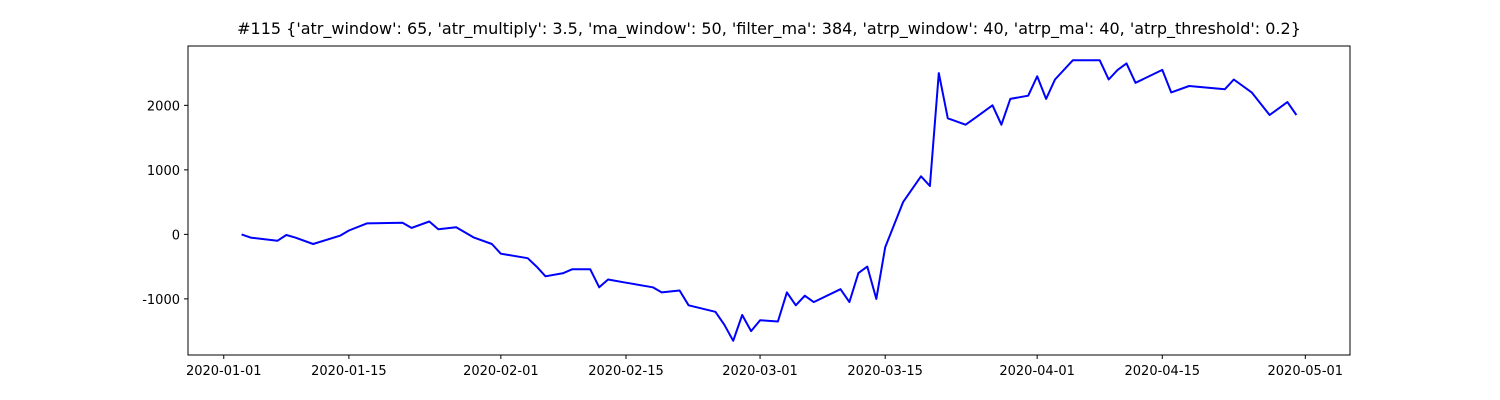  What do you see at coordinates (161, 300) in the screenshot?
I see `y-tick-label: -1000` at bounding box center [161, 300].